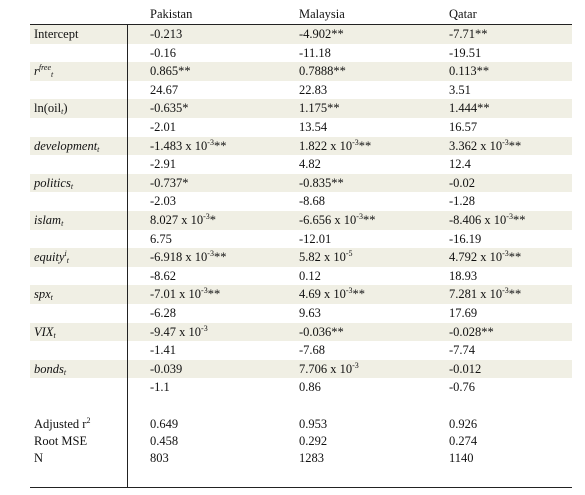 Image resolution: width=585 pixels, height=495 pixels. Describe the element at coordinates (463, 275) in the screenshot. I see `cell-qatar: 18.93` at that location.